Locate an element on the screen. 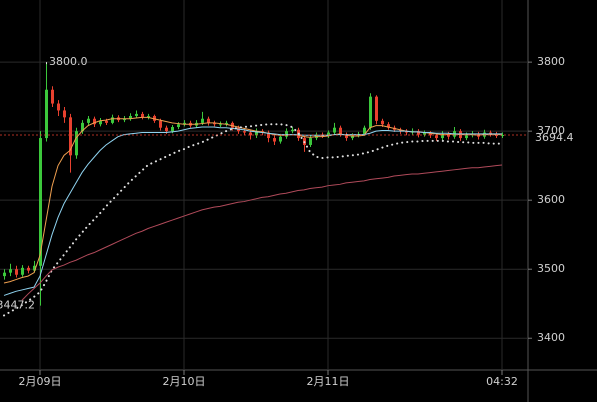  min-label: 3447.2 is located at coordinates (17, 305).